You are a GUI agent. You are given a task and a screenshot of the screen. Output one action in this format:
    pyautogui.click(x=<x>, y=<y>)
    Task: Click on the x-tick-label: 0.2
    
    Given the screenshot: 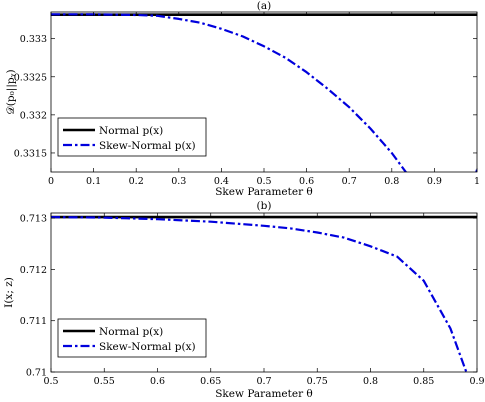 What is the action you would take?
    pyautogui.click(x=136, y=181)
    